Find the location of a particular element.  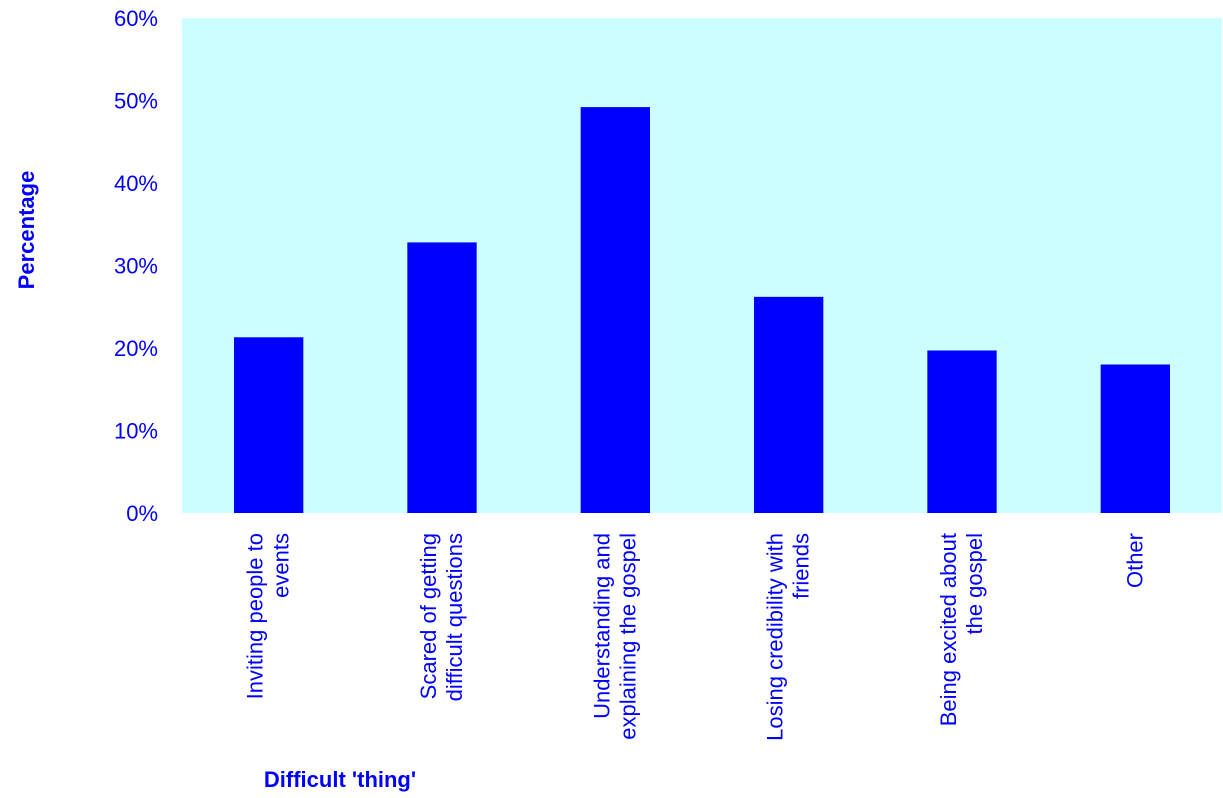

y-tick-label: 30% is located at coordinates (136, 266).